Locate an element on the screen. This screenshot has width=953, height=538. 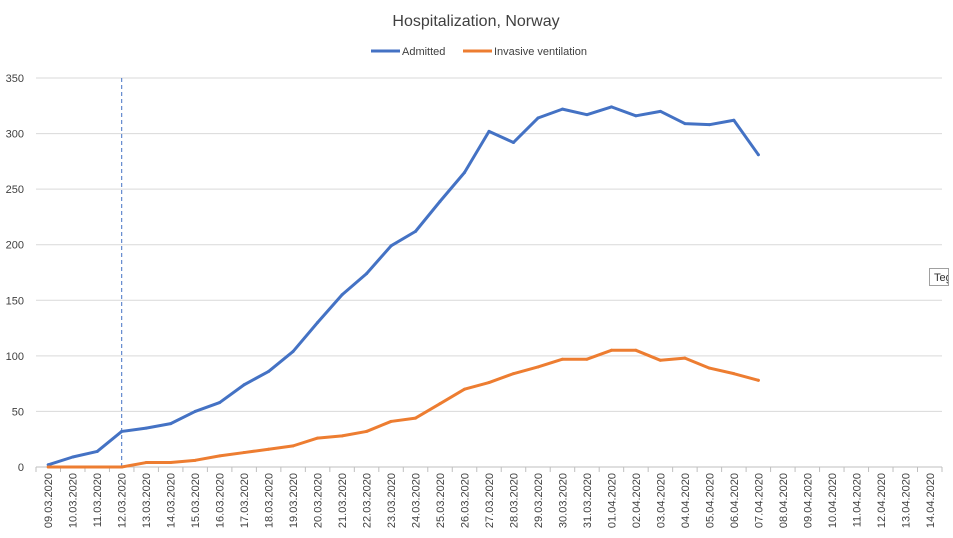
x-tick-label: 20.03.2020 is located at coordinates (319, 500).